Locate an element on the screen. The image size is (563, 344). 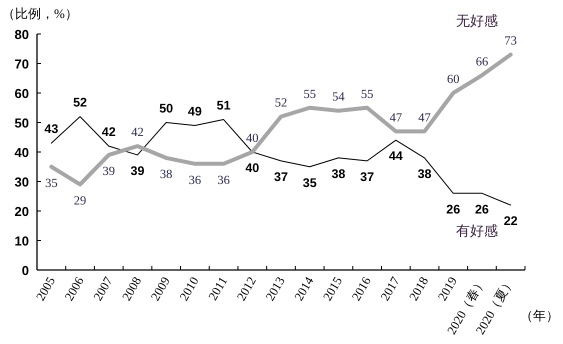
data-label: 73 is located at coordinates (510, 41).